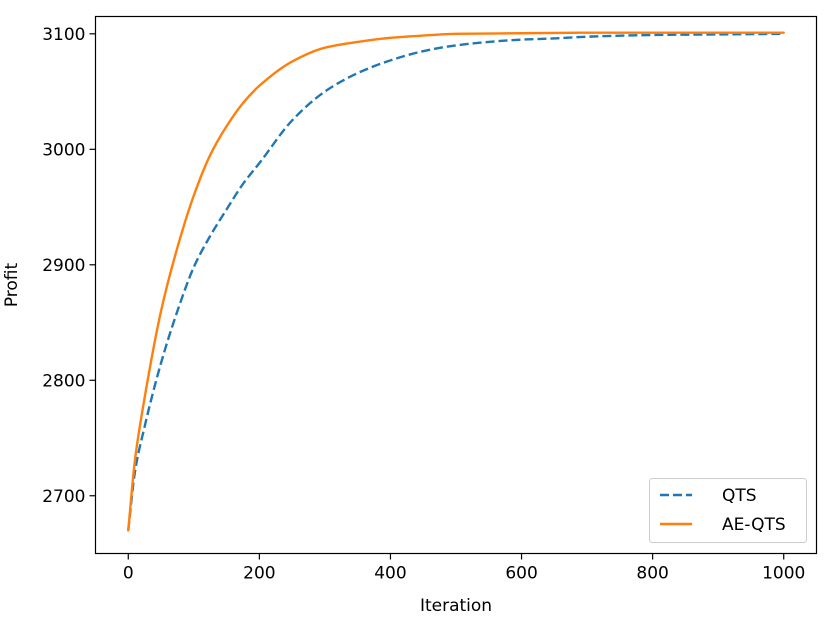 This screenshot has height=627, width=831. I want to click on x-tick-label: 1000, so click(783, 574).